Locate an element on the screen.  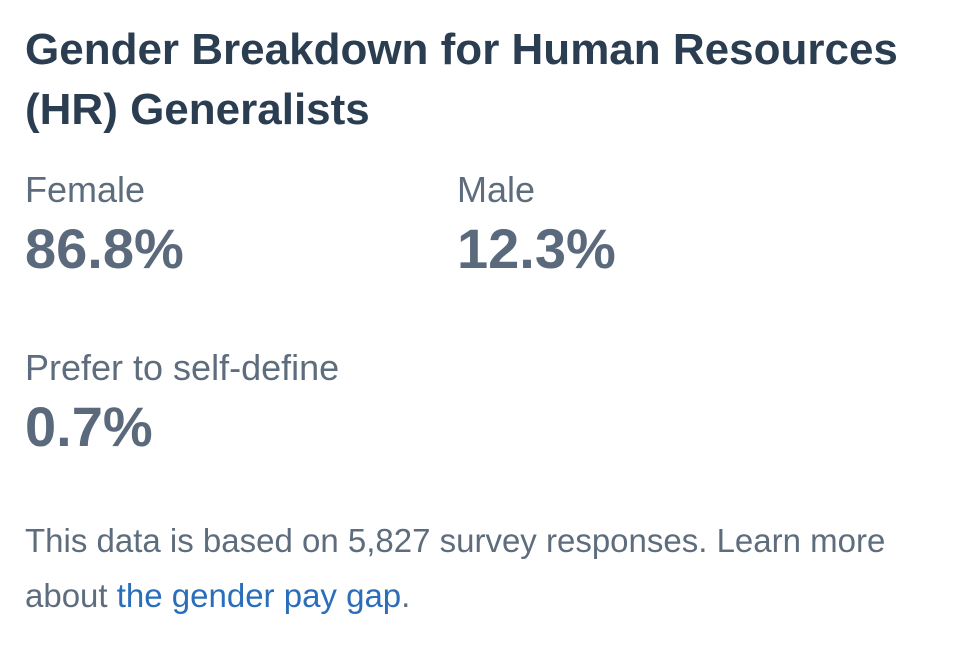
link: the gender pay gap is located at coordinates (259, 595).